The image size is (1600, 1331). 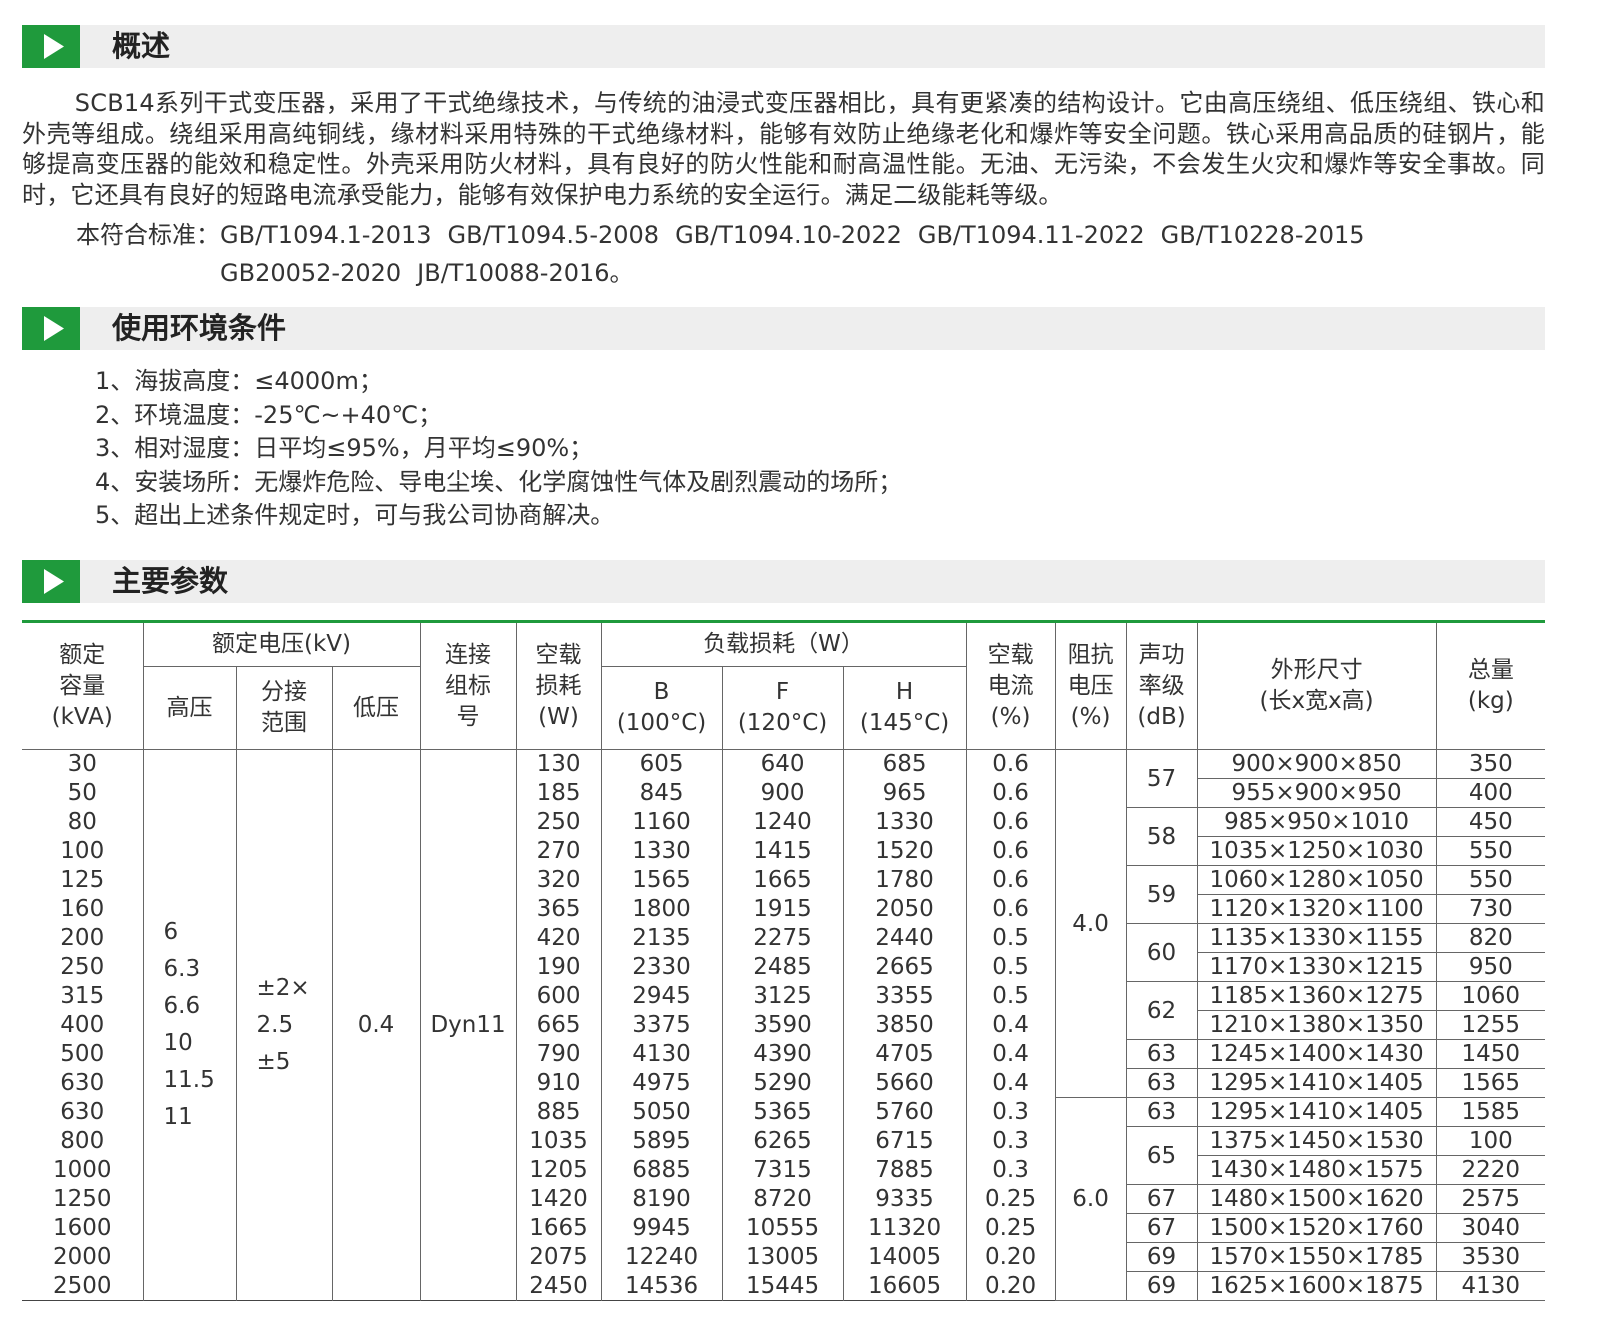 I want to click on cell-line: 6715, so click(x=904, y=1141).